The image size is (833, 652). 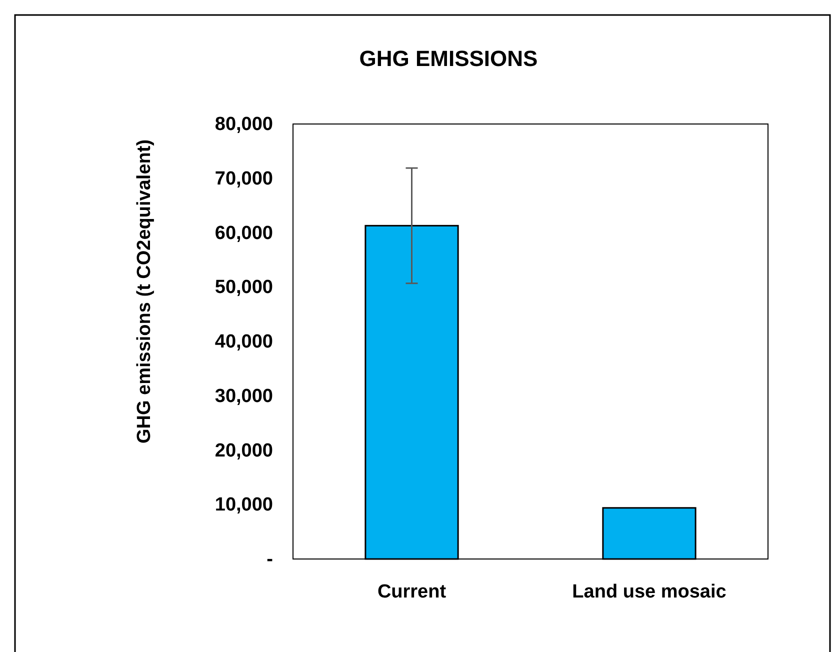 I want to click on chart-title: GHG EMISSIONS, so click(x=448, y=58).